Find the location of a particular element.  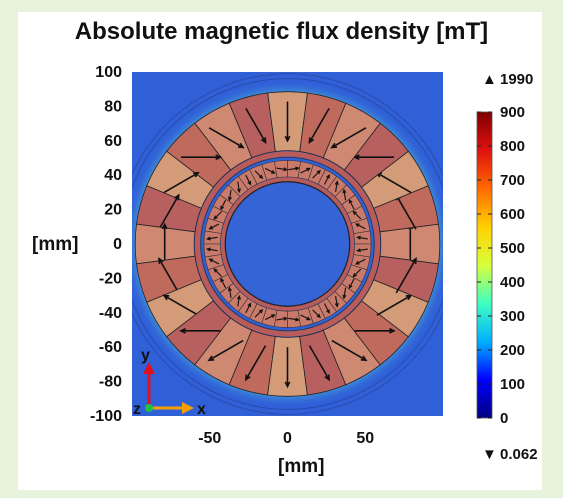

colorbar-tick-label: 800 is located at coordinates (512, 146).